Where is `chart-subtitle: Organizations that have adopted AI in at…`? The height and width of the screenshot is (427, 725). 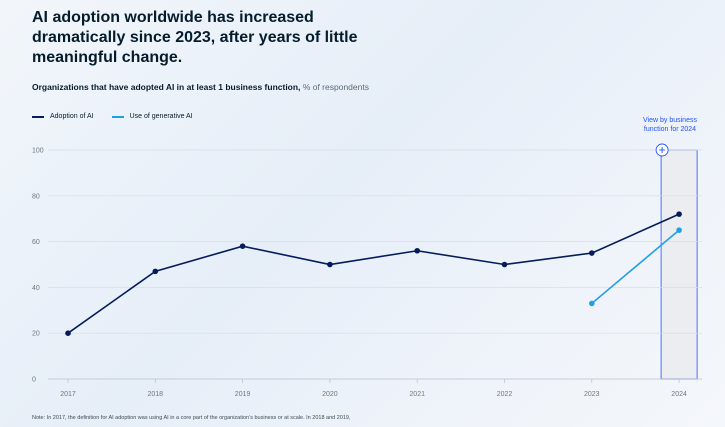 chart-subtitle: Organizations that have adopted AI in at… is located at coordinates (200, 87).